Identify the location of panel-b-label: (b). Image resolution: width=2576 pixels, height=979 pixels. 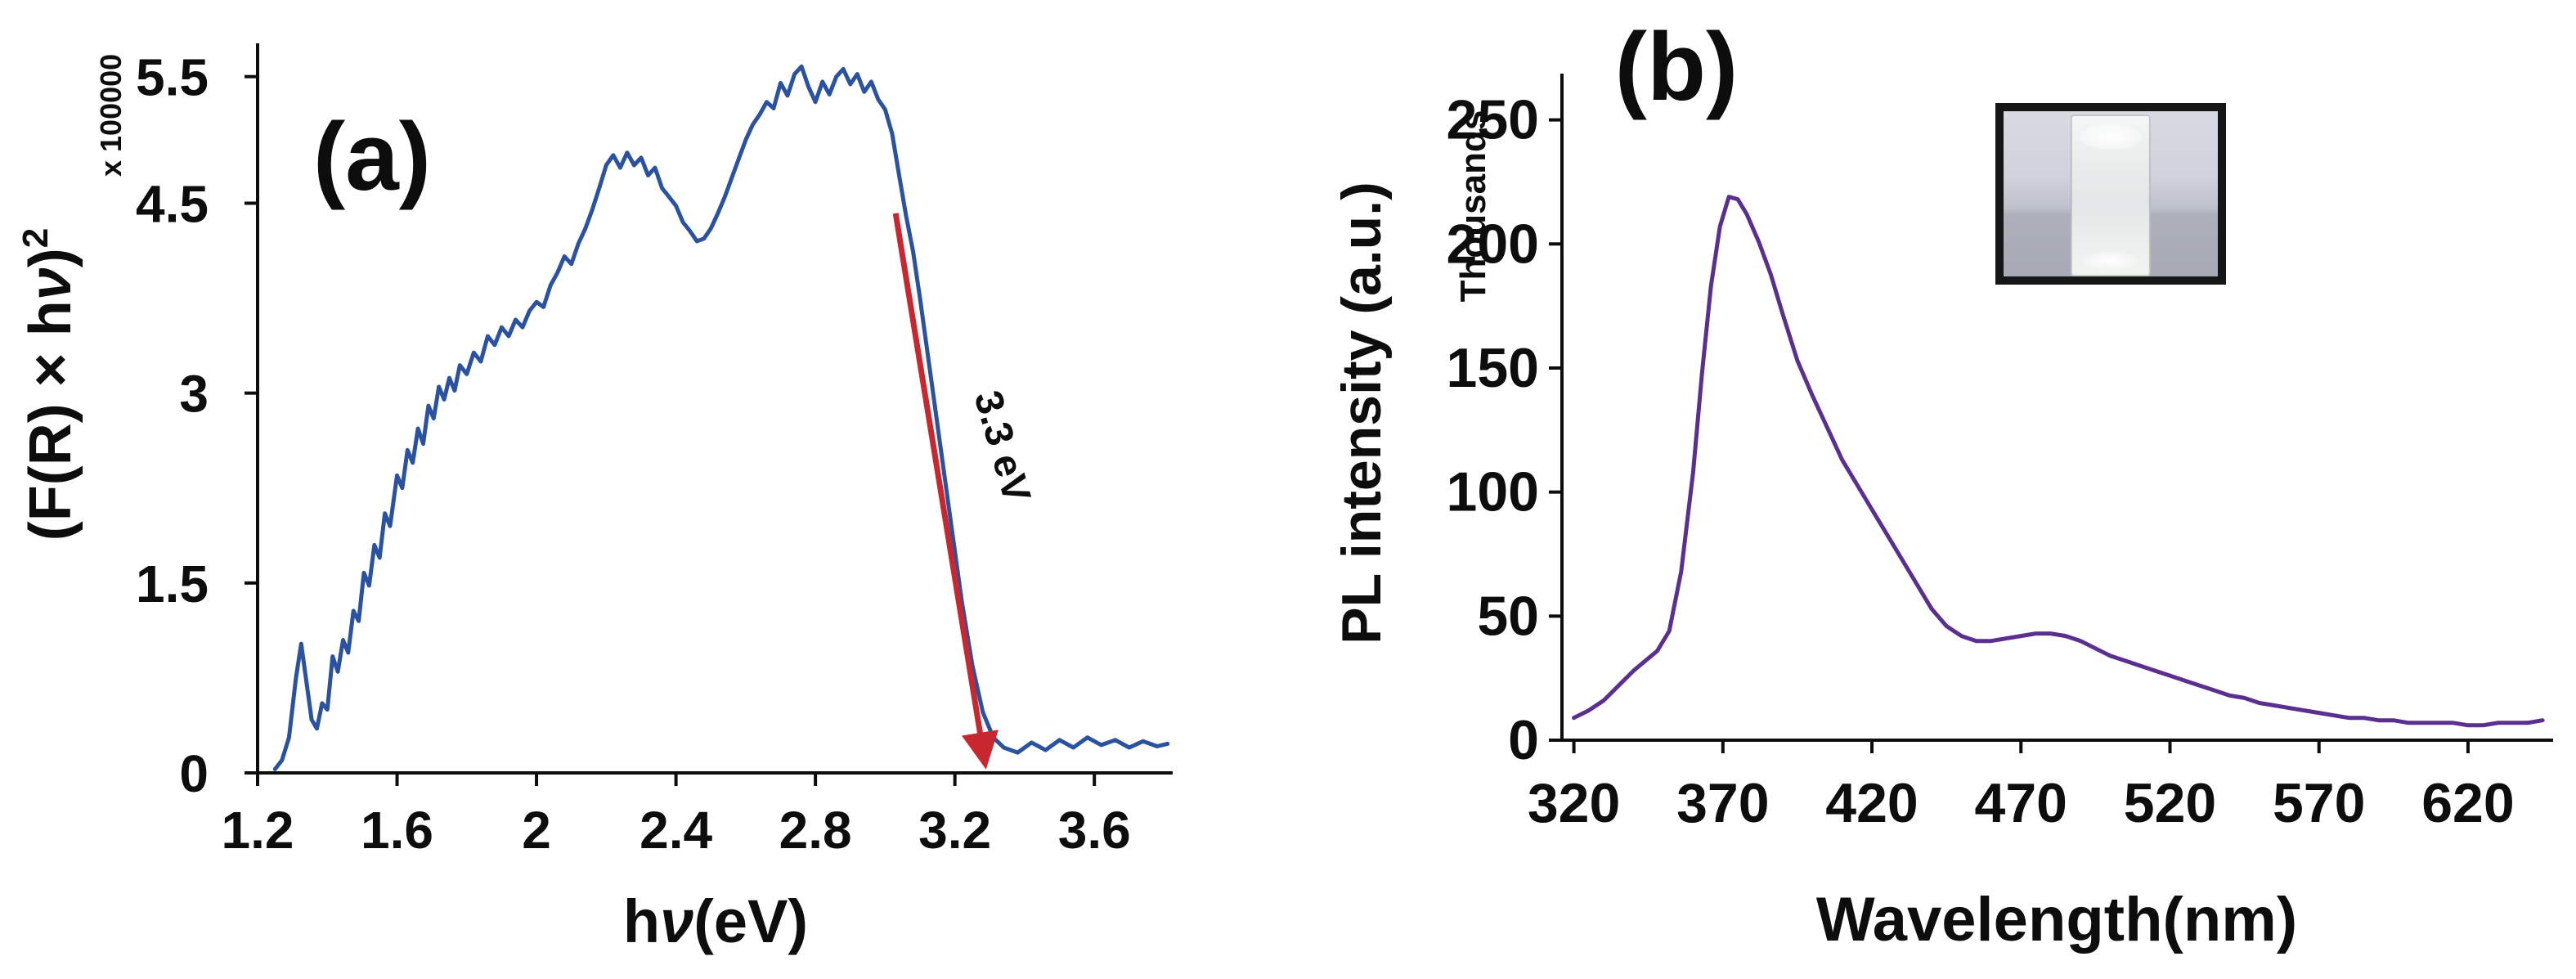
(1677, 67).